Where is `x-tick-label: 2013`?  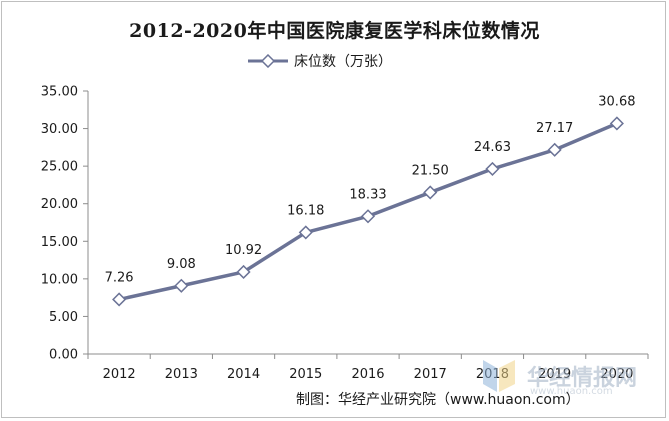 x-tick-label: 2013 is located at coordinates (181, 374).